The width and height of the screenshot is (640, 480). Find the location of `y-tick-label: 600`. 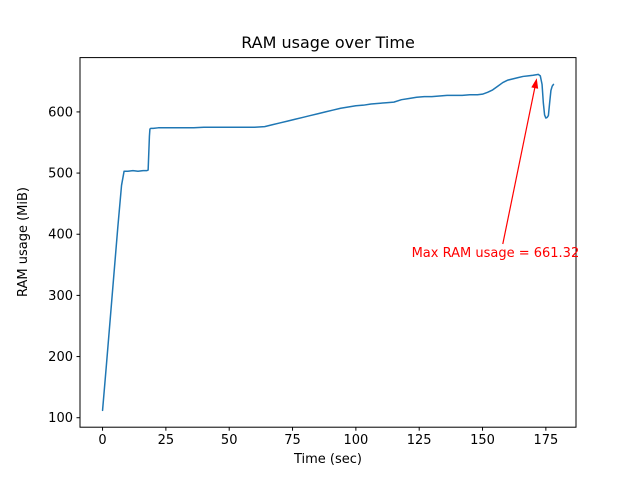

y-tick-label: 600 is located at coordinates (60, 112).